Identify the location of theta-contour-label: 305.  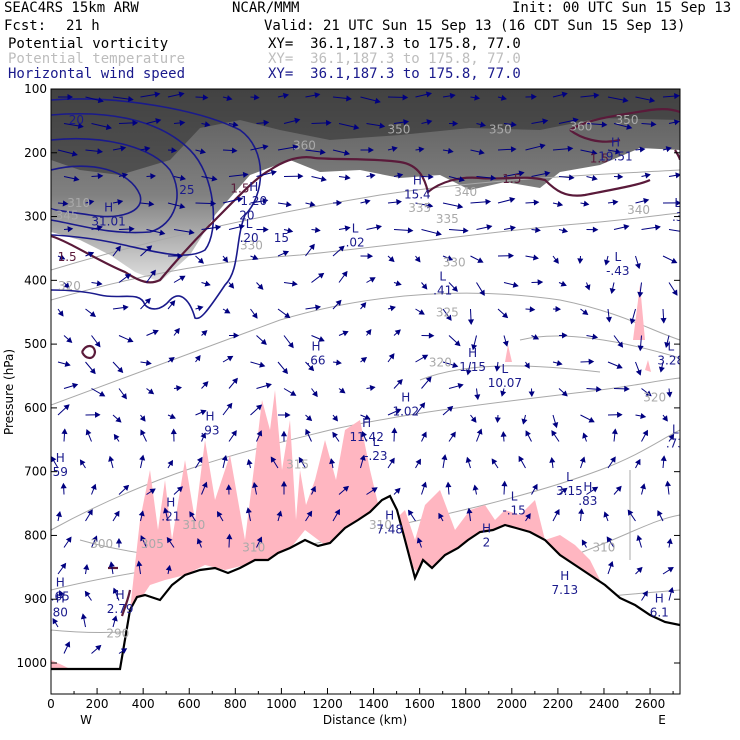
(152, 544).